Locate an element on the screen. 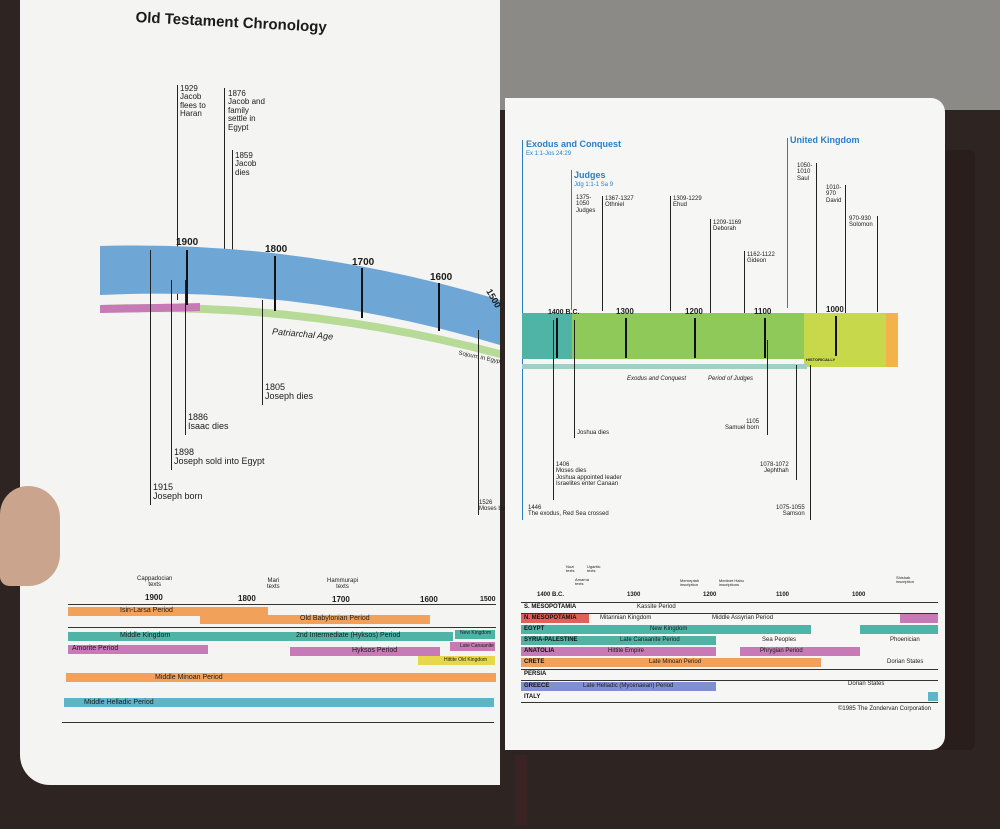  middle-kingdom-label: Middle Kingdom is located at coordinates (145, 635).